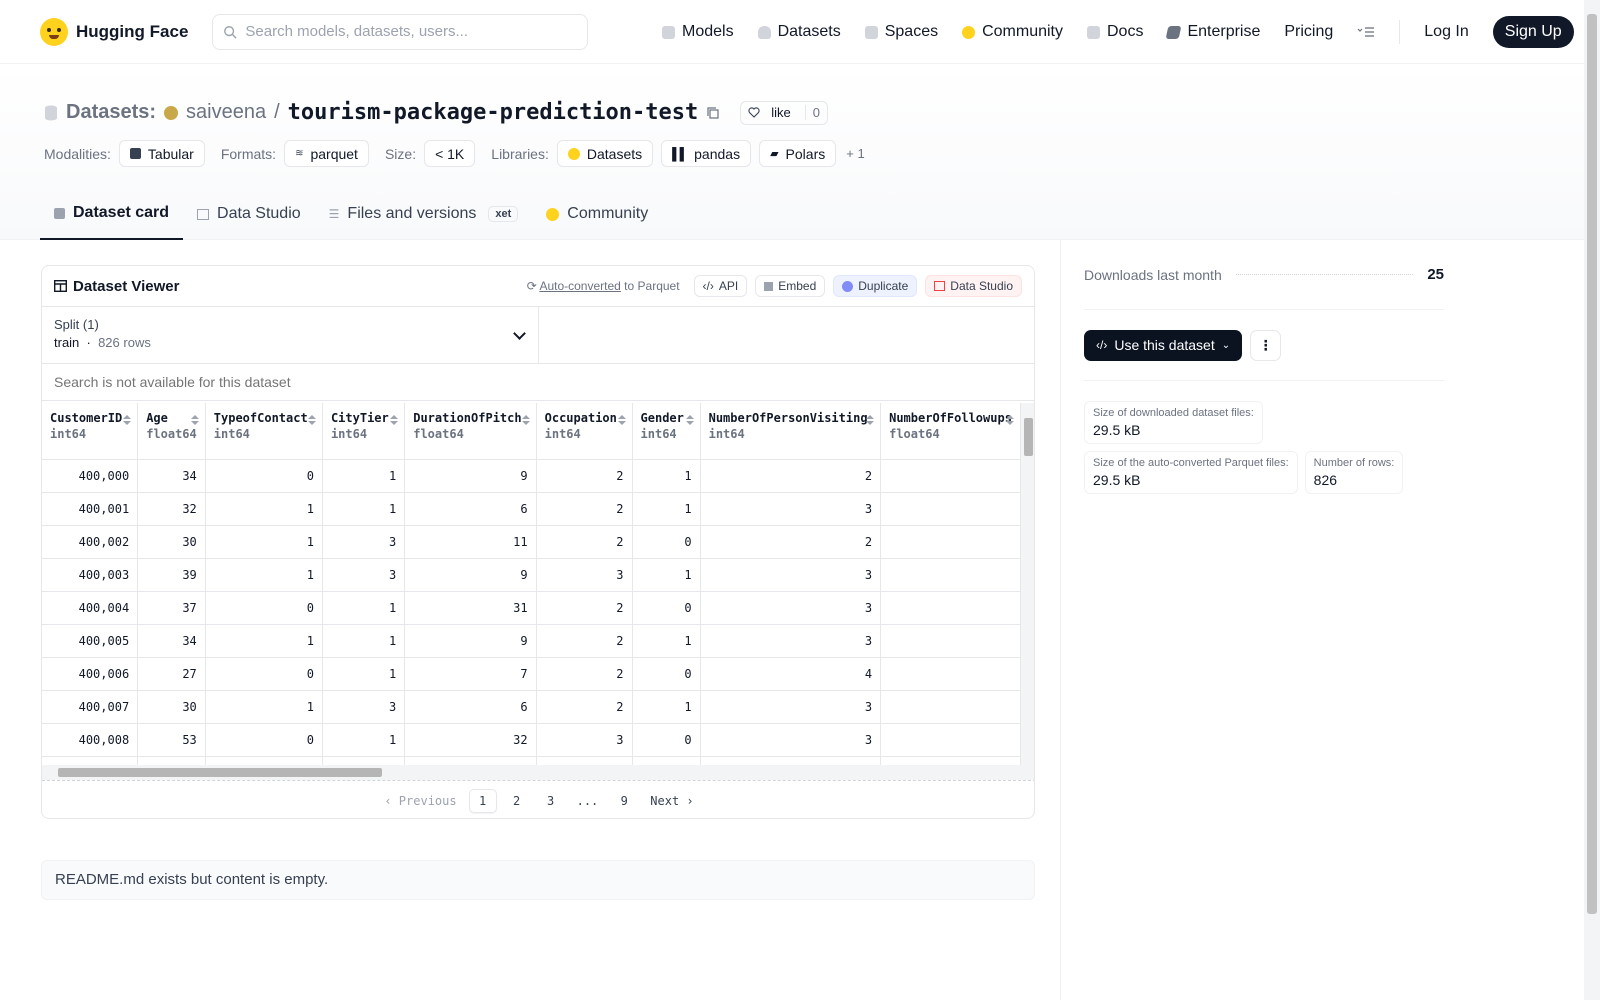 Image resolution: width=1600 pixels, height=1000 pixels. What do you see at coordinates (424, 214) in the screenshot?
I see `tab-files-and-versions: ☰ Files and versions xet` at bounding box center [424, 214].